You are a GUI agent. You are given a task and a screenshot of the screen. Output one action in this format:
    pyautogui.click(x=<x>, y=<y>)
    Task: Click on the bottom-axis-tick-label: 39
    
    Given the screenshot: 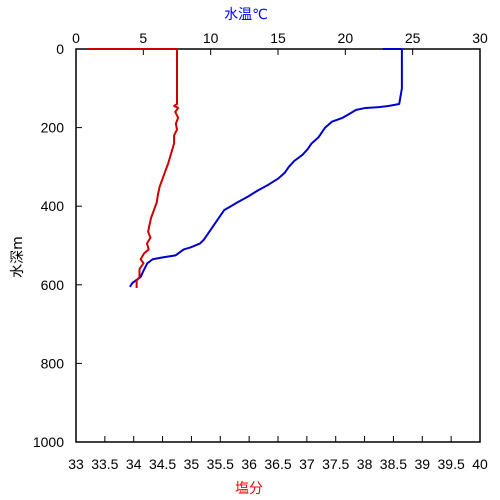 What is the action you would take?
    pyautogui.click(x=422, y=464)
    